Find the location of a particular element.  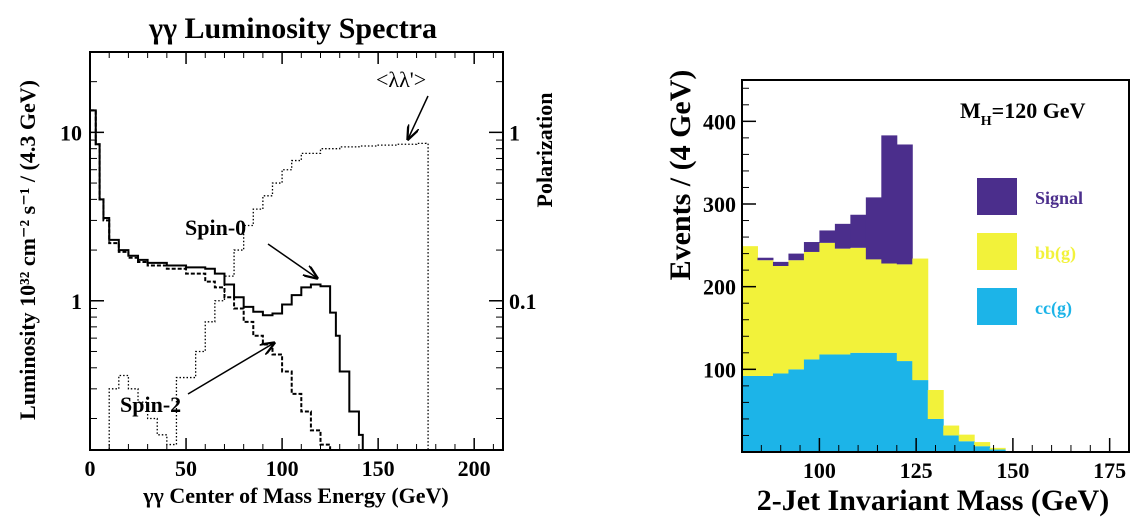

y-tick-label: 300 is located at coordinates (719, 204).